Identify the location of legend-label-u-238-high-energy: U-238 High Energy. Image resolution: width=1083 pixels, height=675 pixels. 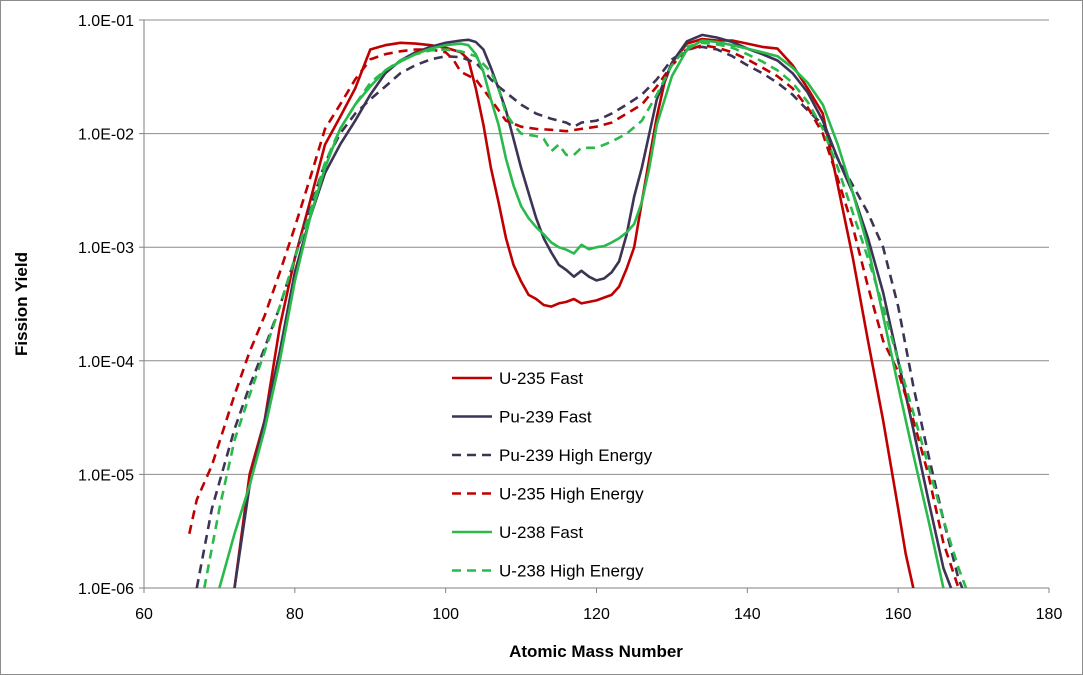
(571, 571).